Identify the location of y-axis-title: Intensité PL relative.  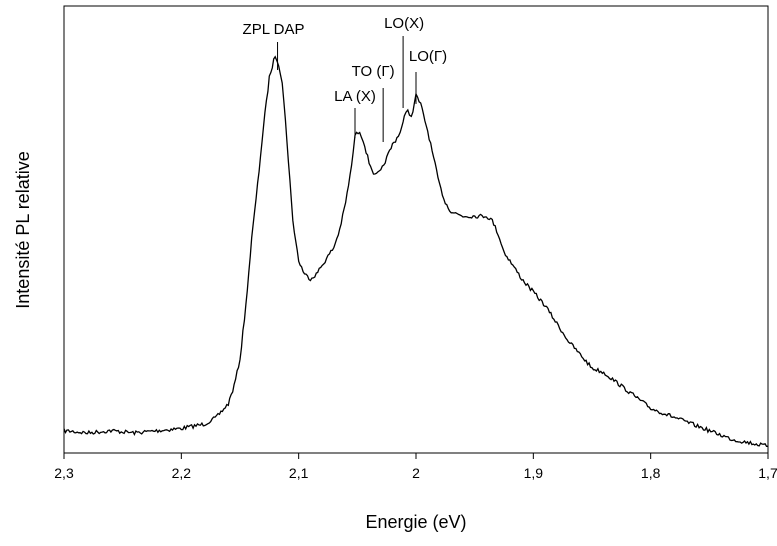
(23, 229).